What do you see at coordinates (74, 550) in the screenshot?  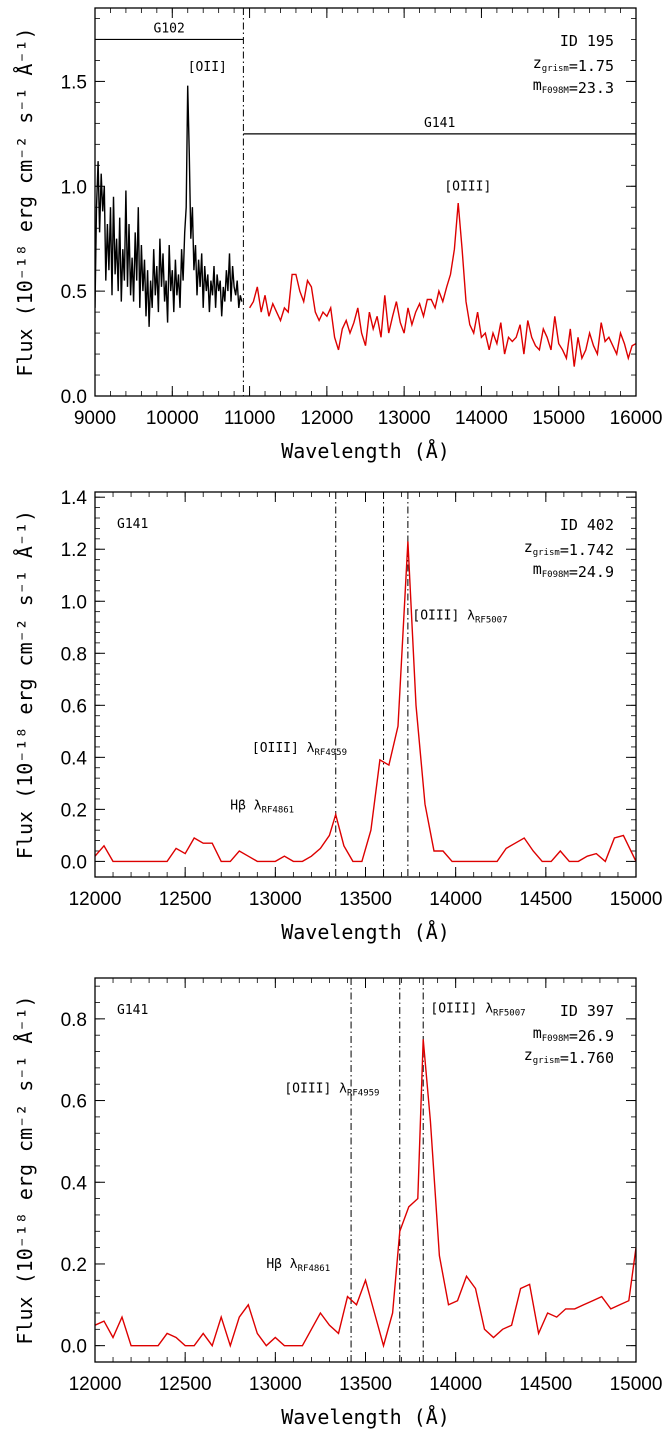 I see `y-tick-label: 1.2` at bounding box center [74, 550].